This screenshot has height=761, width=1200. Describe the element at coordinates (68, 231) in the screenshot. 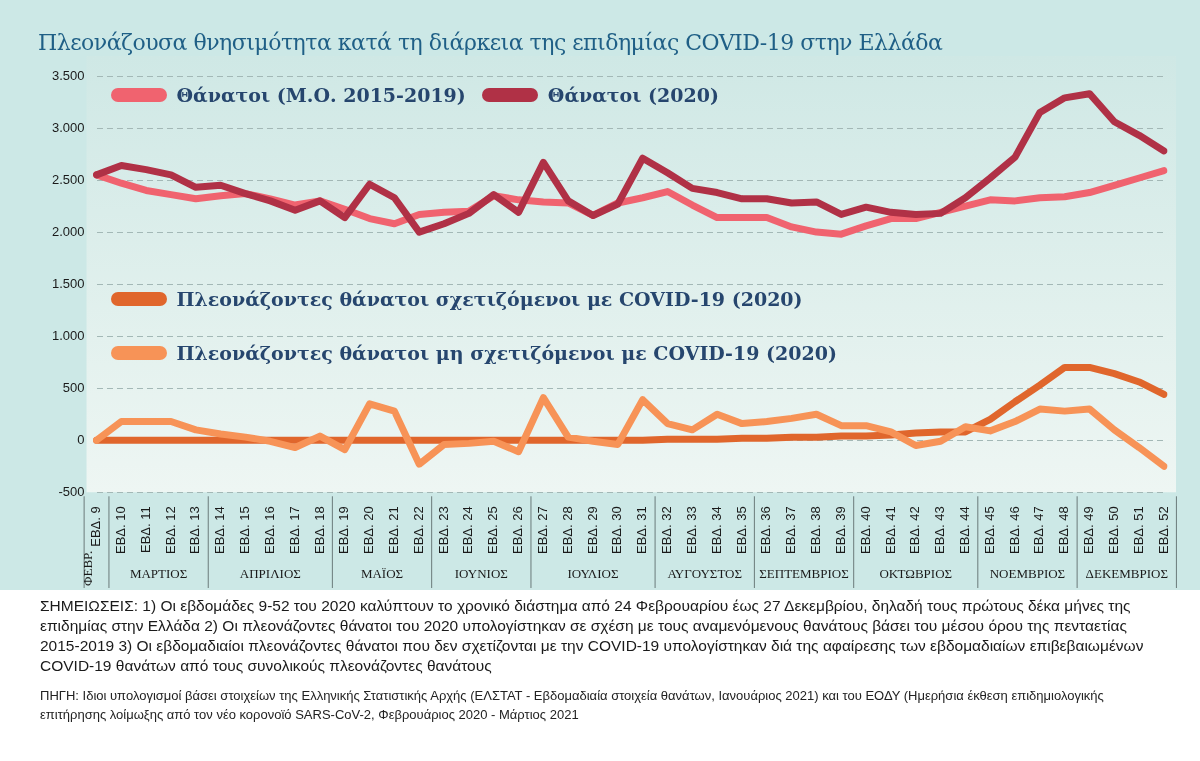

I see `y-tick-label: 2.000` at that location.